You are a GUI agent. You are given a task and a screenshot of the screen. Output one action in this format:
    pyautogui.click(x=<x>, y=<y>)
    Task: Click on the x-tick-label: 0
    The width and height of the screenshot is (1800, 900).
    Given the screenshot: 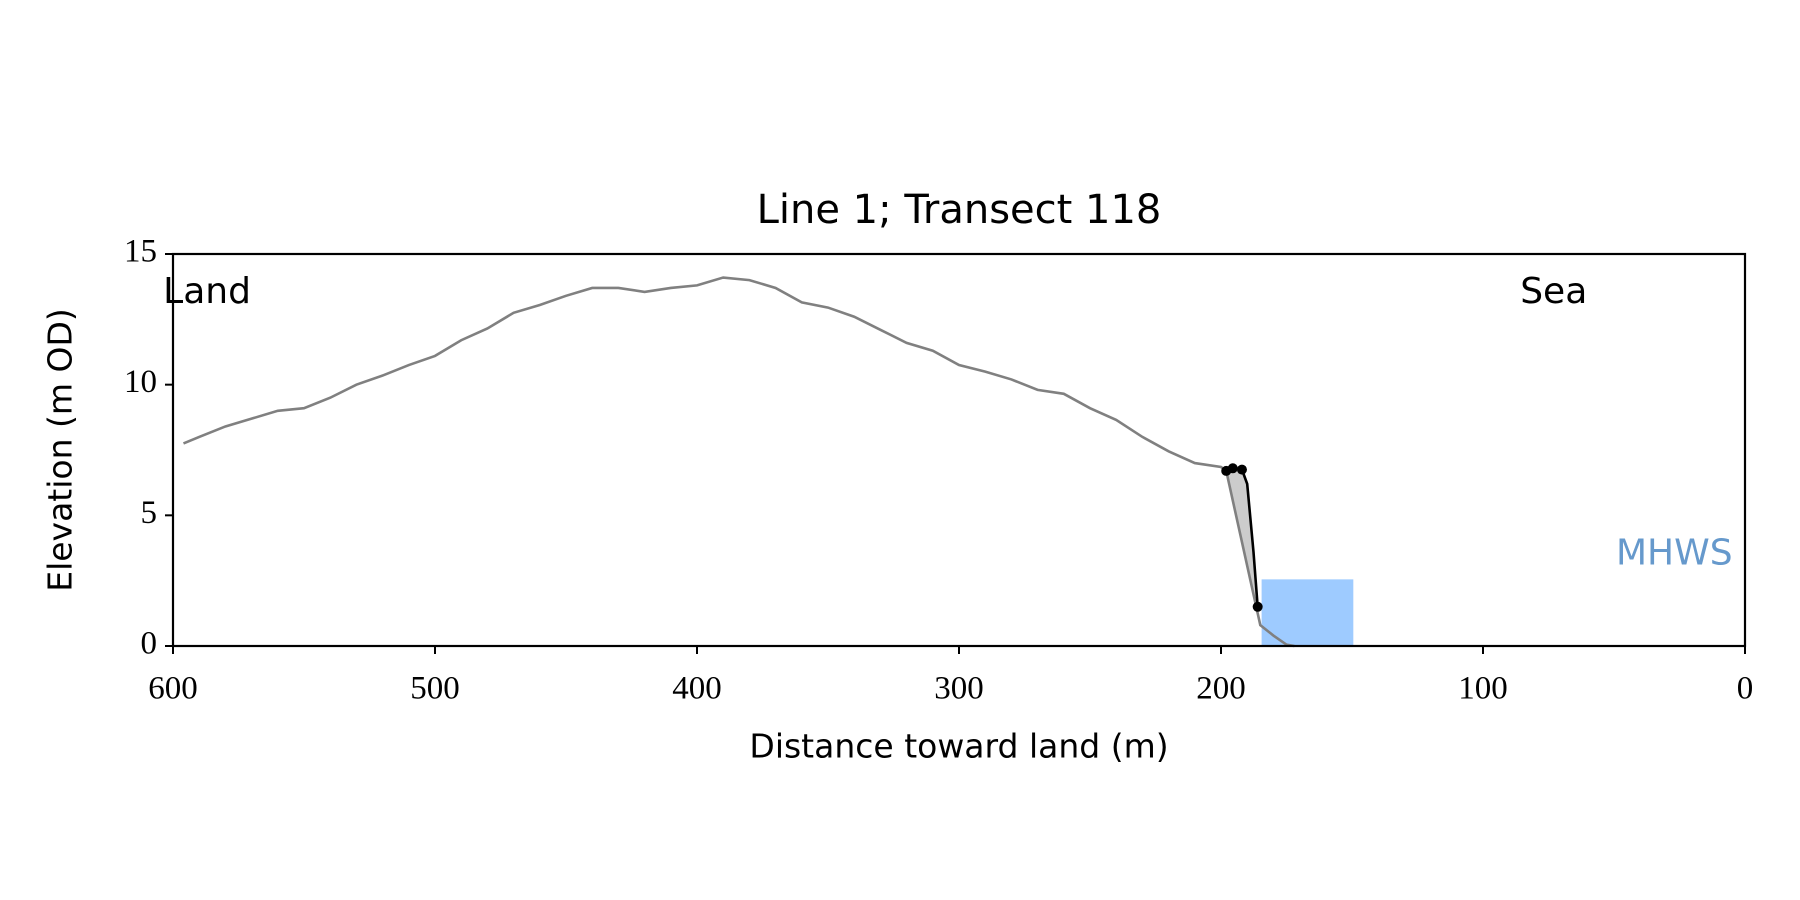 What is the action you would take?
    pyautogui.click(x=1745, y=689)
    